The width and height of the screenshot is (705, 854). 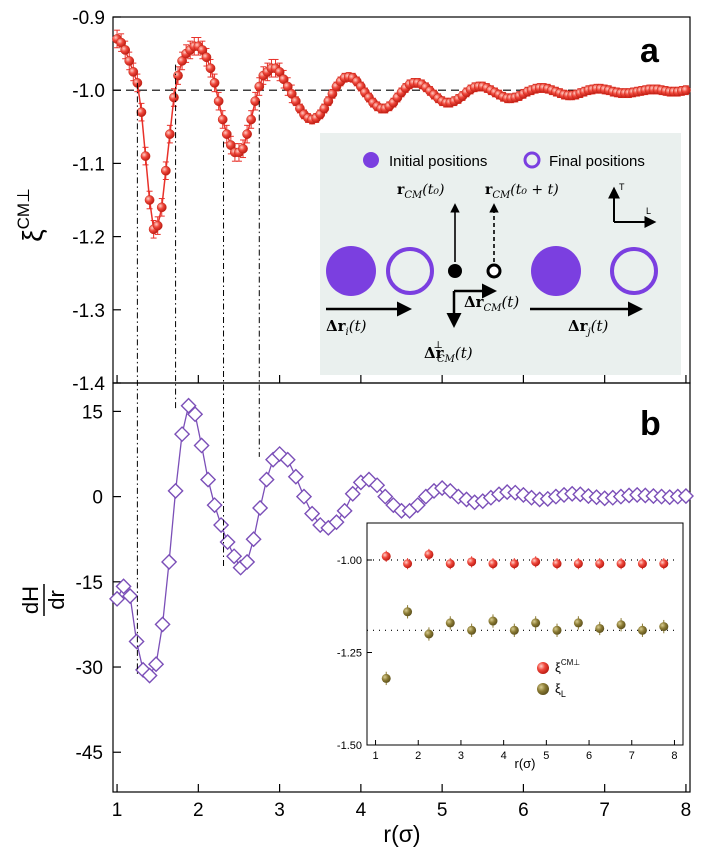 What do you see at coordinates (674, 756) in the screenshot?
I see `inset-x-tick-label: 8` at bounding box center [674, 756].